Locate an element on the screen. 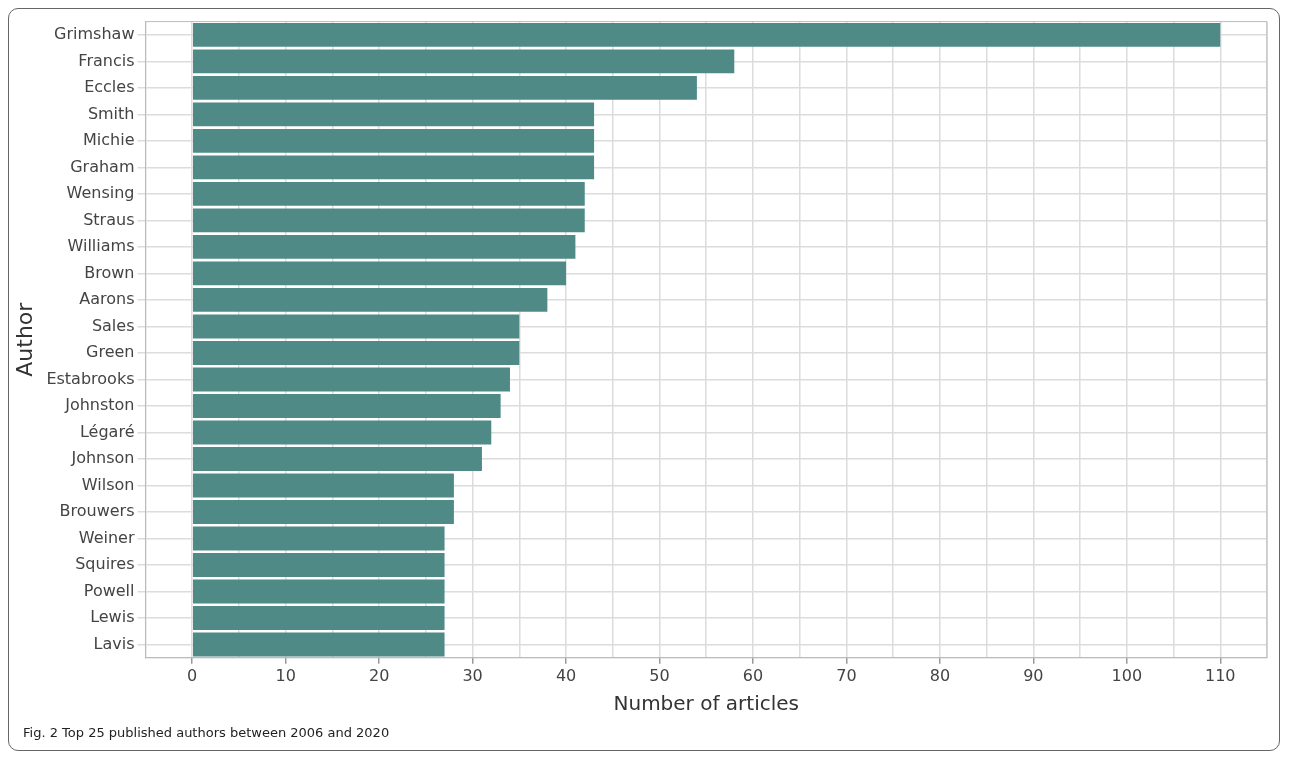 This screenshot has width=1292, height=780. y-tick-label: Grimshaw is located at coordinates (94, 34).